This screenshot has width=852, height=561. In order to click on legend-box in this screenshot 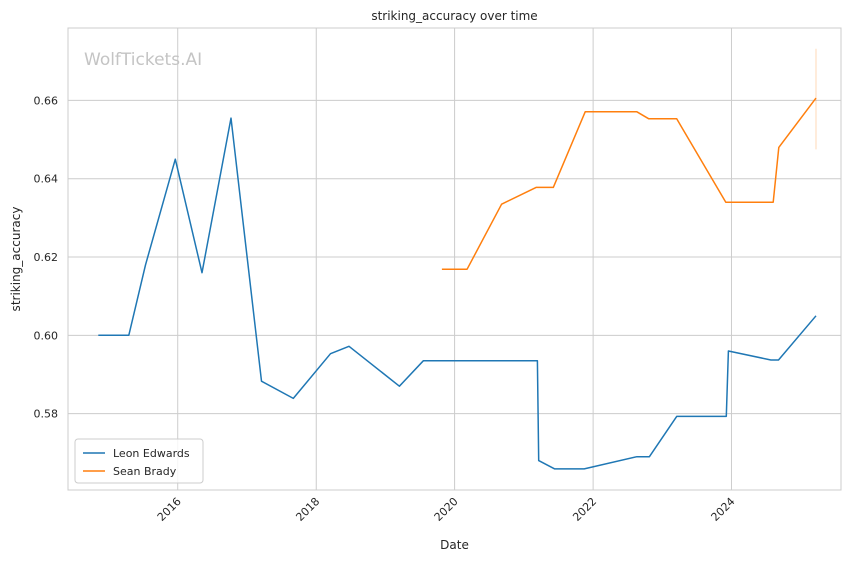, I will do `click(139, 461)`.